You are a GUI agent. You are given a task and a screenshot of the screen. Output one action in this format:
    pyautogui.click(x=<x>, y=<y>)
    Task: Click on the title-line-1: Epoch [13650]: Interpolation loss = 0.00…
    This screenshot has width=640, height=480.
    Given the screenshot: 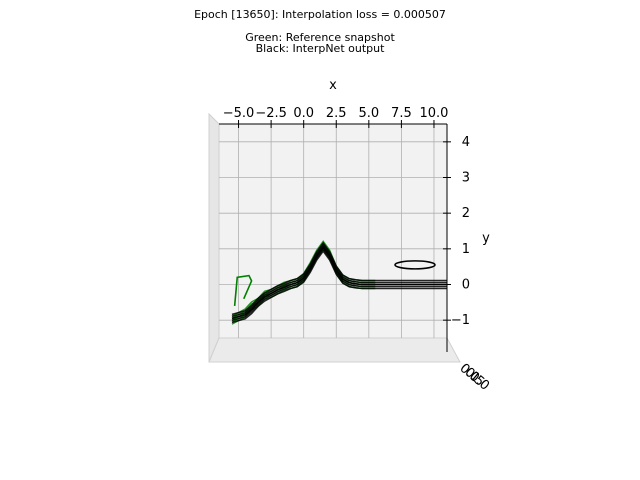 What is the action you would take?
    pyautogui.click(x=320, y=14)
    